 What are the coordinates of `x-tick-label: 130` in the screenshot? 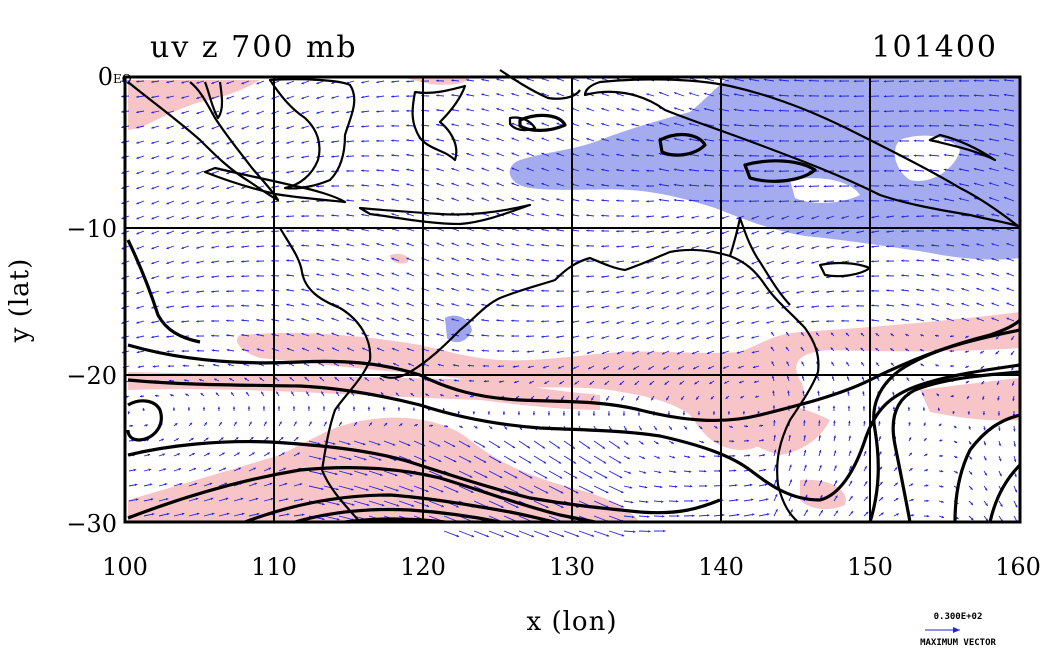 It's located at (572, 567).